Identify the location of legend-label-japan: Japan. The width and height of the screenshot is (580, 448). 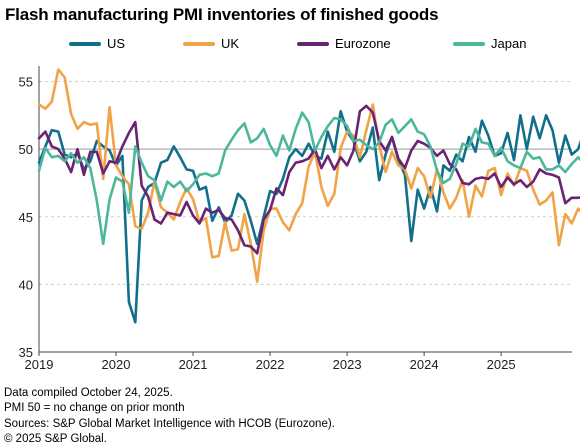
(509, 43).